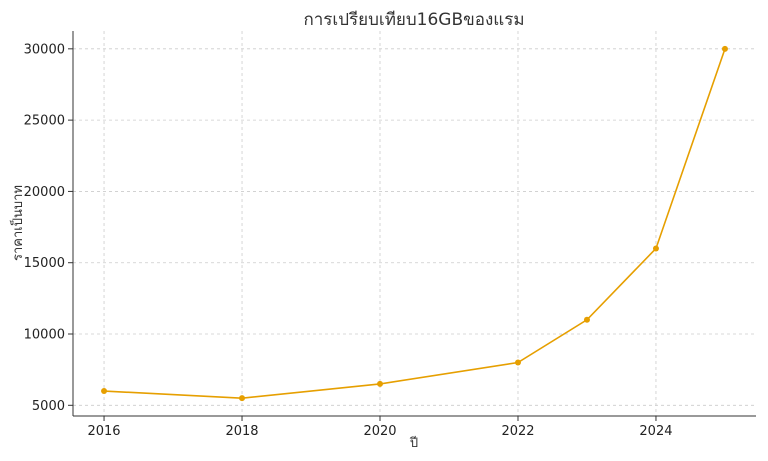  Describe the element at coordinates (655, 431) in the screenshot. I see `x-tick-label: 2024` at that location.